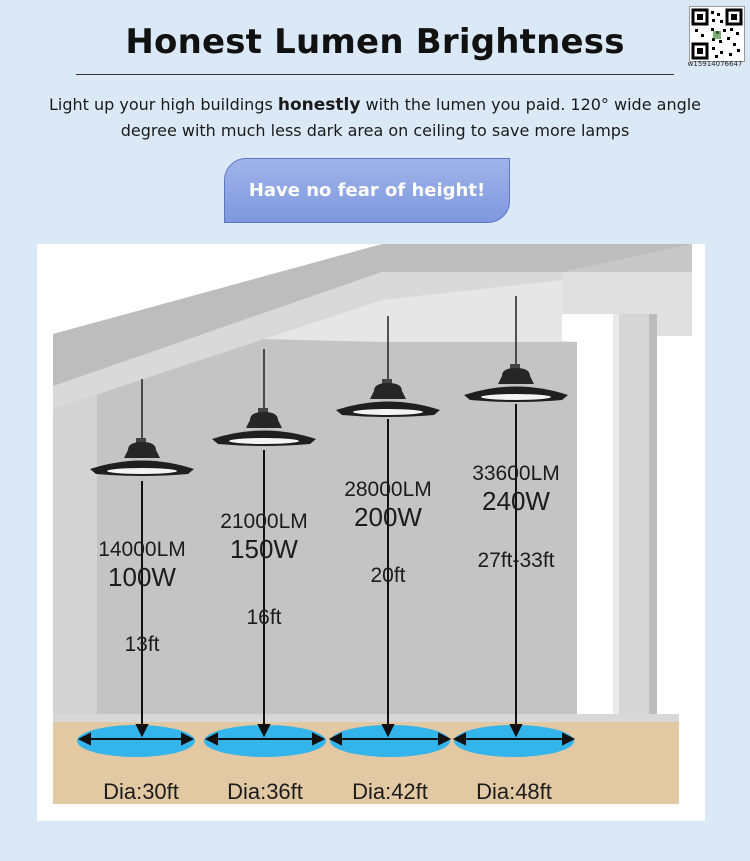 The height and width of the screenshot is (861, 750). I want to click on lamp-1-height: 13ft, so click(142, 644).